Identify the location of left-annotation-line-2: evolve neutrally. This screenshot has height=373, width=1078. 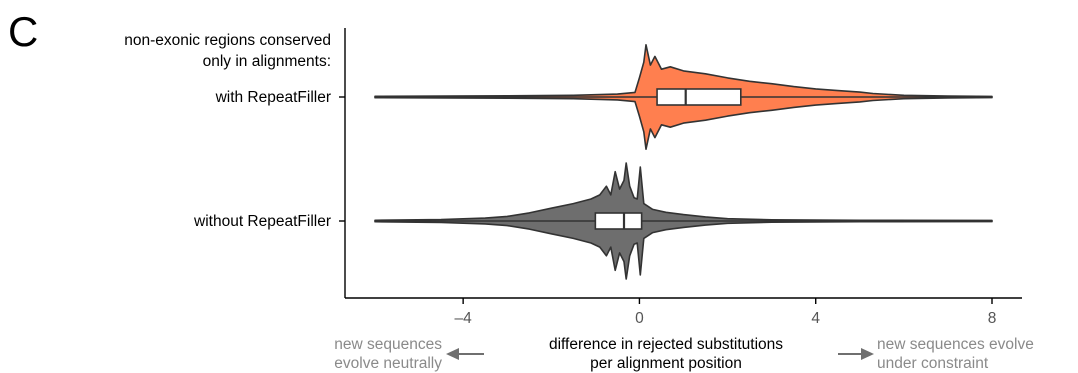
(388, 363).